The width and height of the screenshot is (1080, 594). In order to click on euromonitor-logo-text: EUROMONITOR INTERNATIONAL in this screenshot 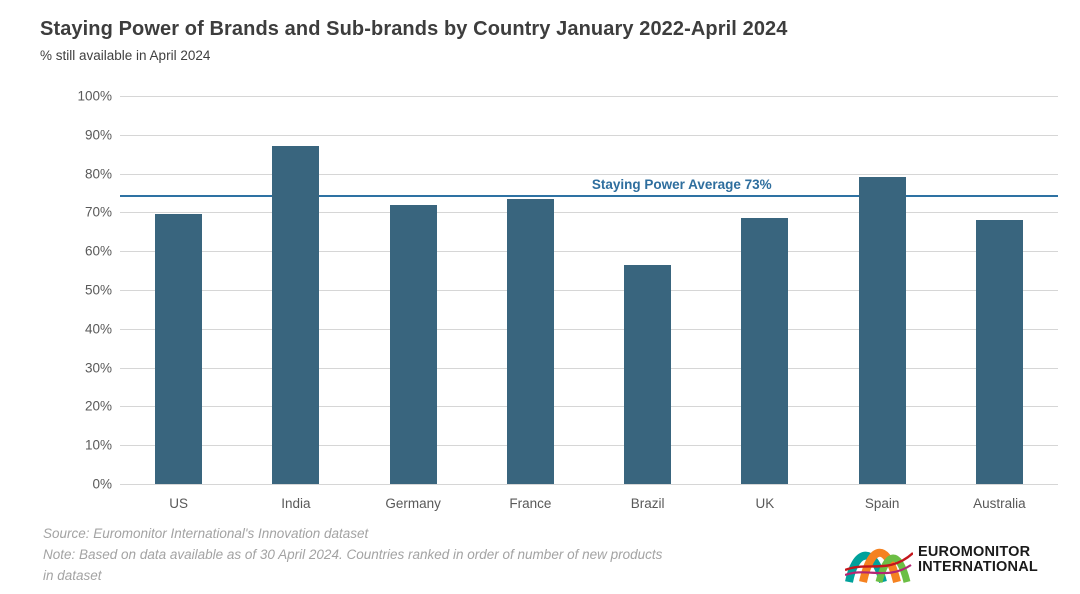, I will do `click(978, 559)`.